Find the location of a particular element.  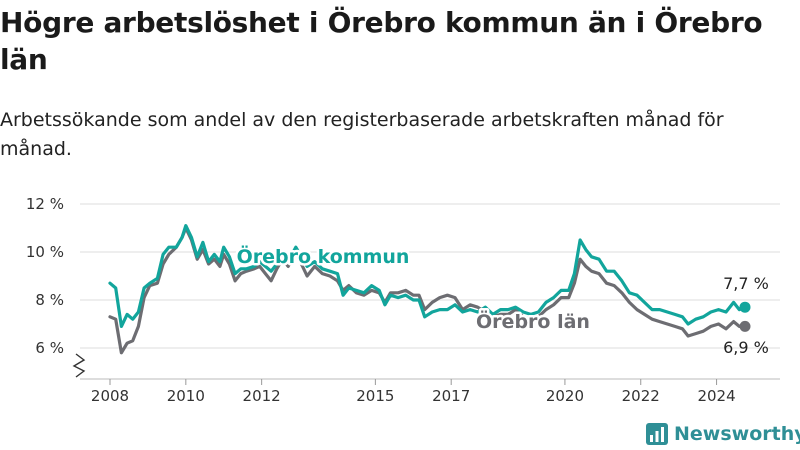

y-tick-label: 12 % is located at coordinates (45, 204).